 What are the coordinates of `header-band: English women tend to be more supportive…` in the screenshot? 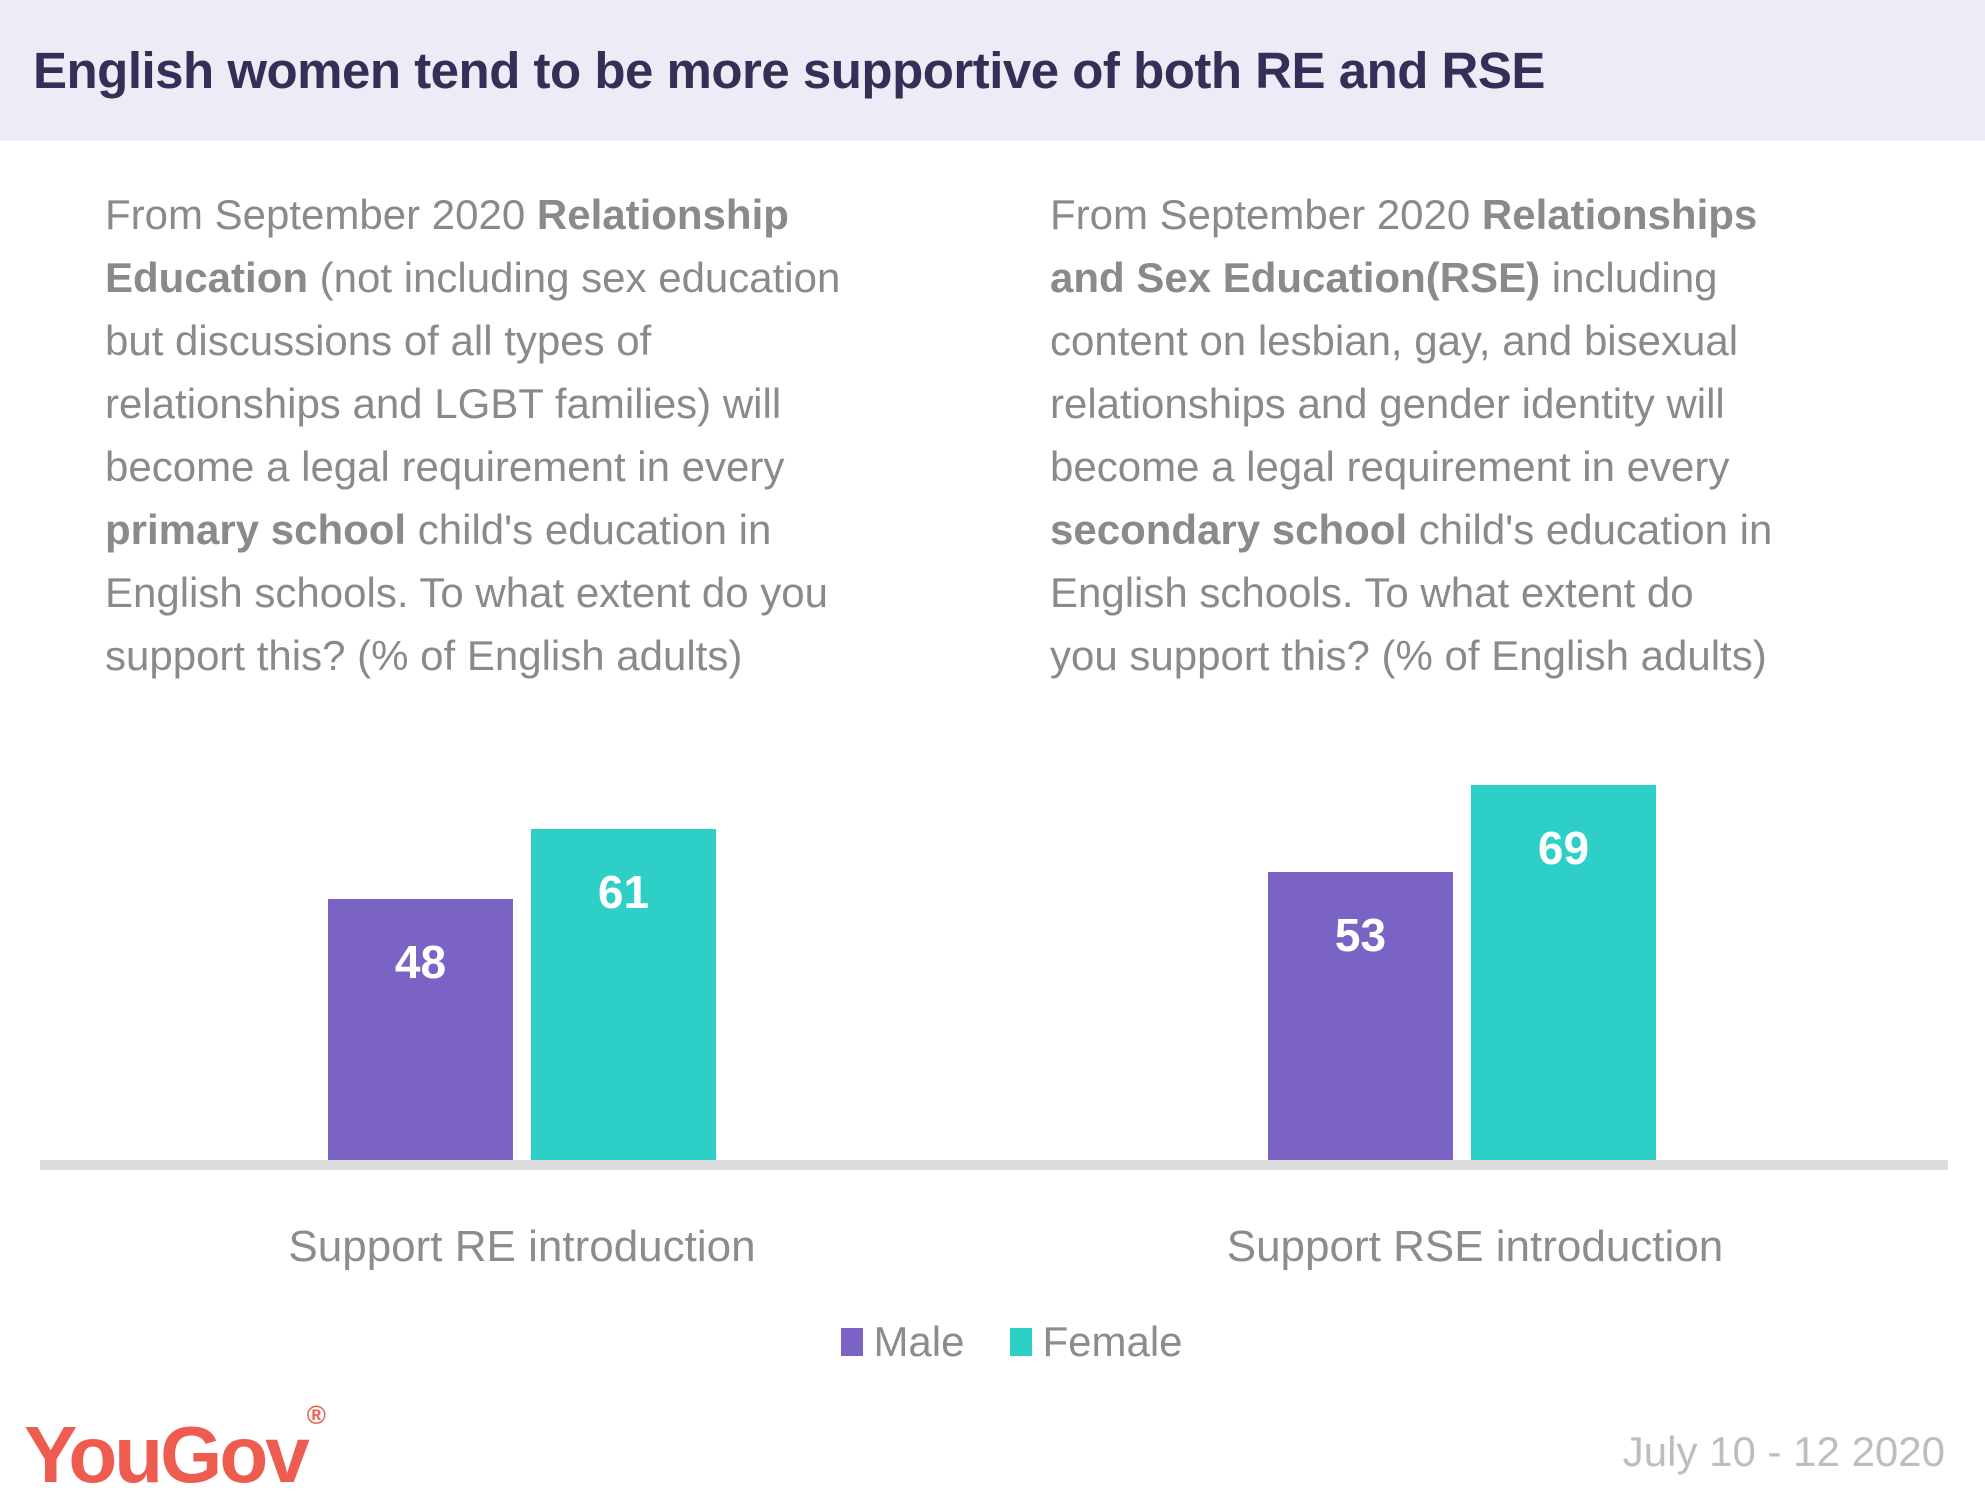 It's located at (992, 70).